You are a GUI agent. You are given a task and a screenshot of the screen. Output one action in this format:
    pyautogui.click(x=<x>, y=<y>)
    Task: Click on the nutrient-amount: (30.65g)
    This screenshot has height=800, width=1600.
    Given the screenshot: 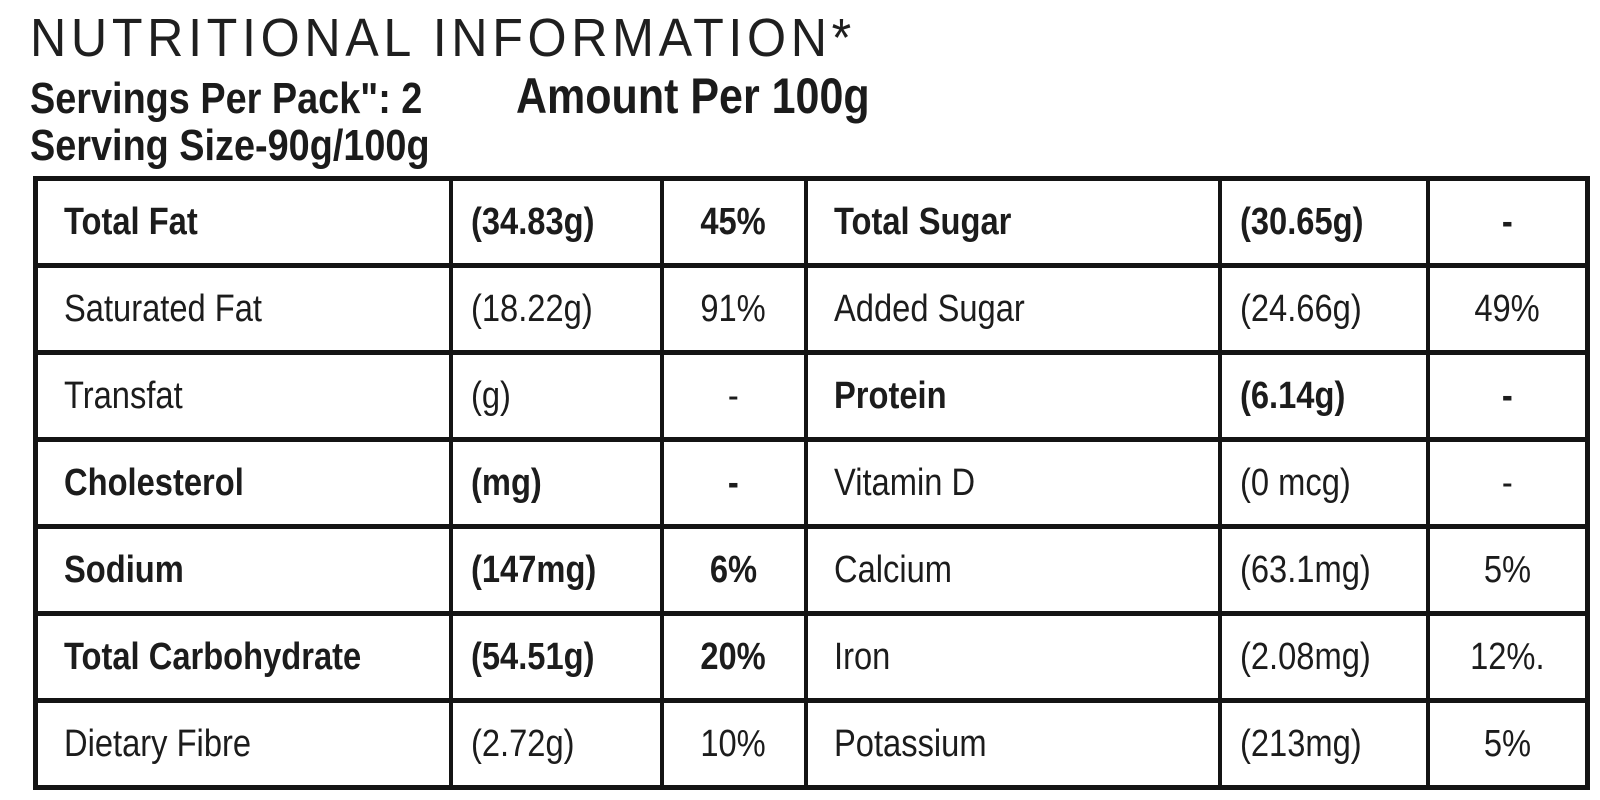 What is the action you would take?
    pyautogui.click(x=1301, y=221)
    